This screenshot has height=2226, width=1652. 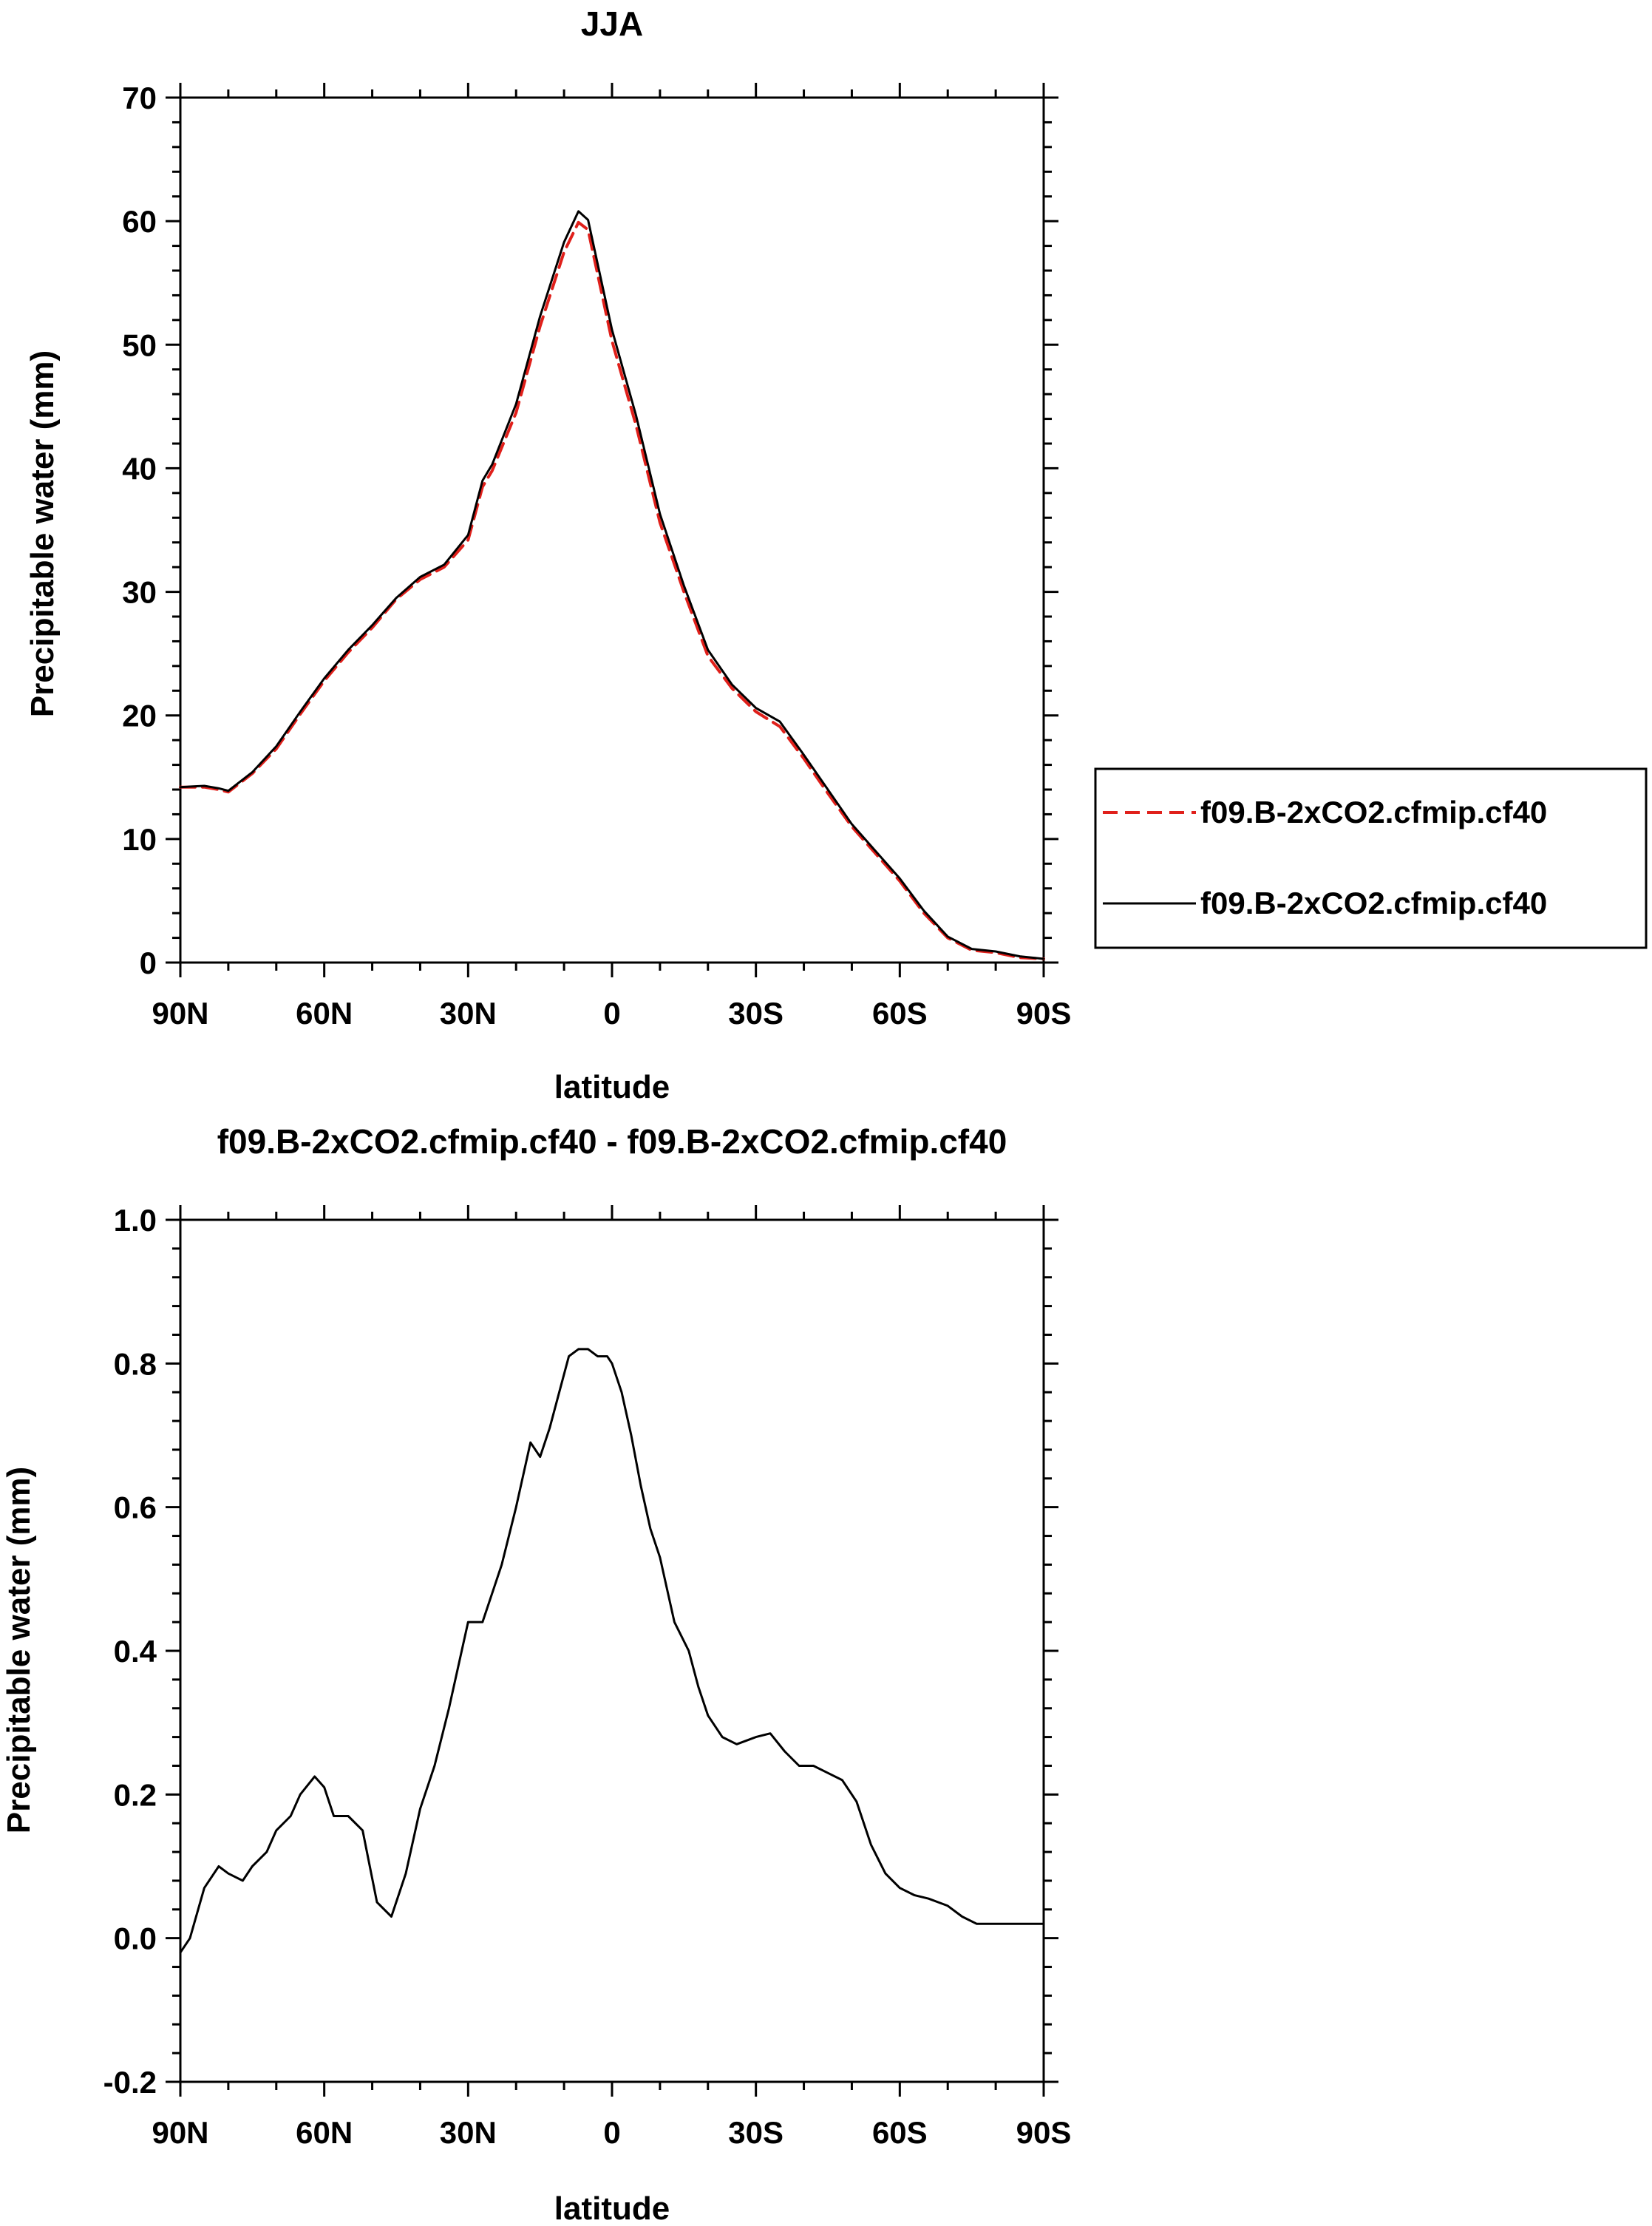 I want to click on y-tick-label: 0, so click(x=148, y=963).